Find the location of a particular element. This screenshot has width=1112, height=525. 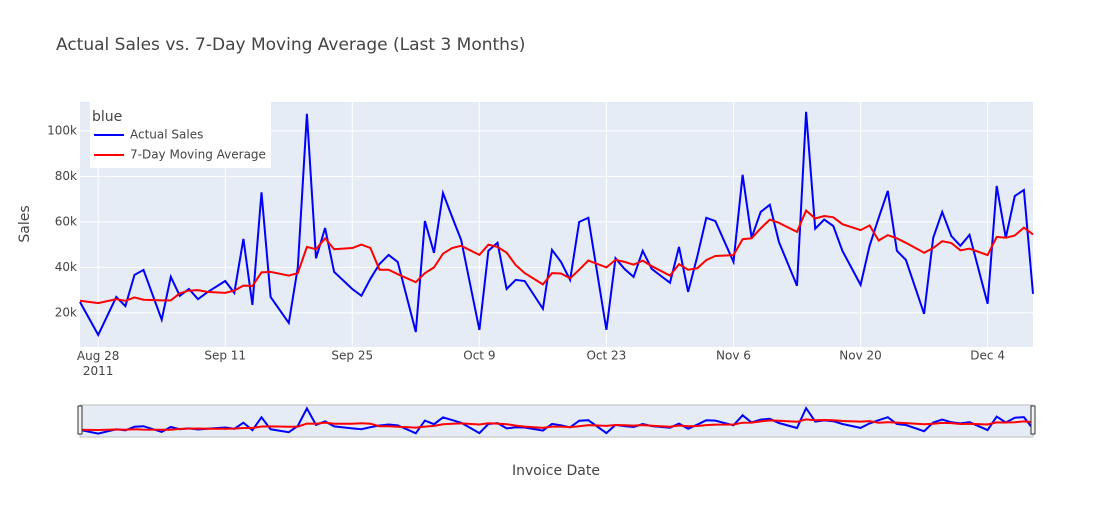

legend-label: Actual Sales is located at coordinates (166, 135).